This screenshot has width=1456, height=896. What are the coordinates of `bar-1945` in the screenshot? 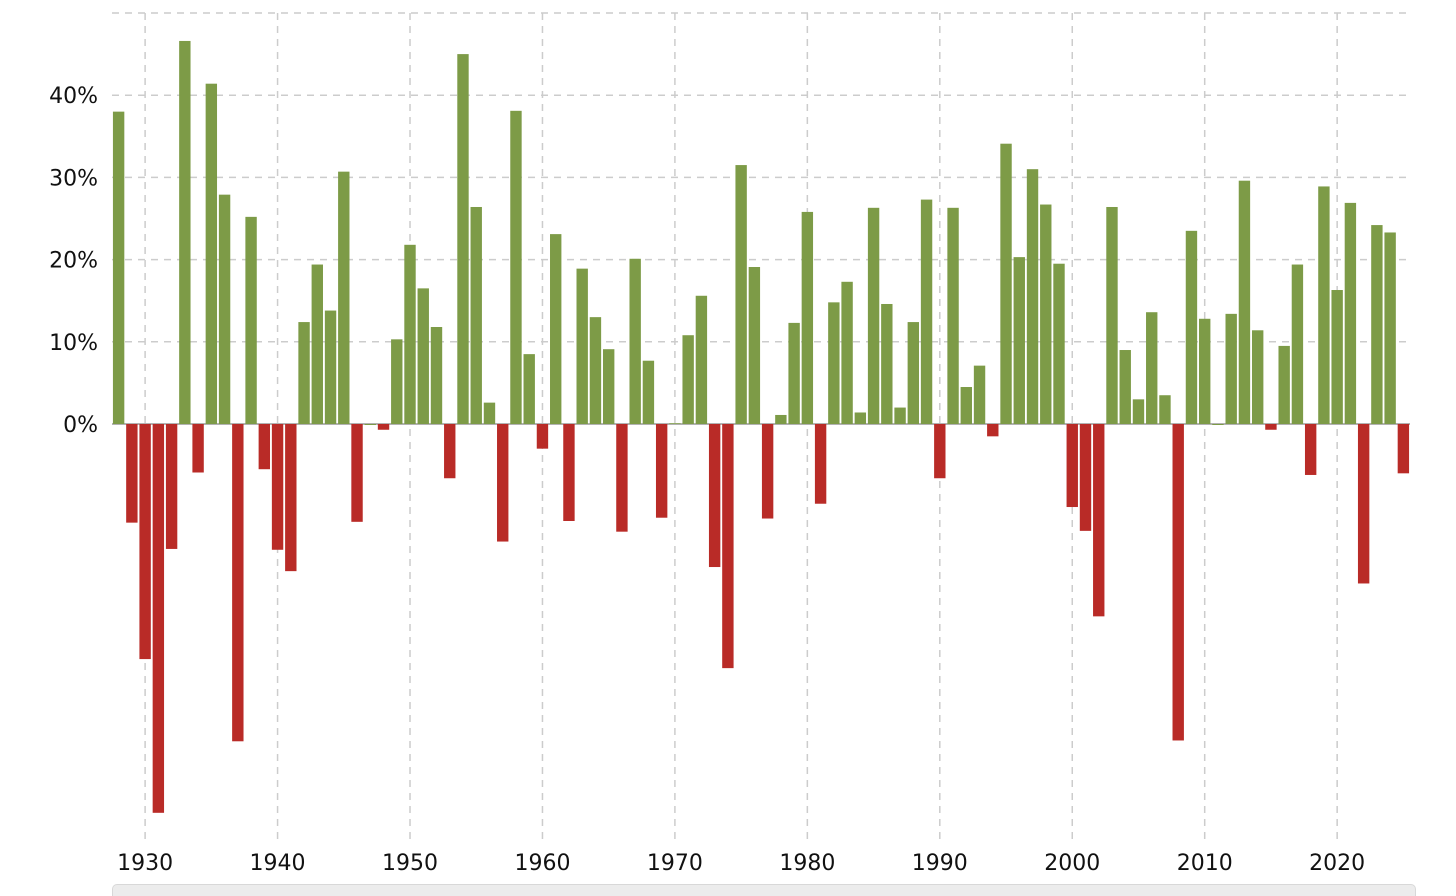 It's located at (344, 297).